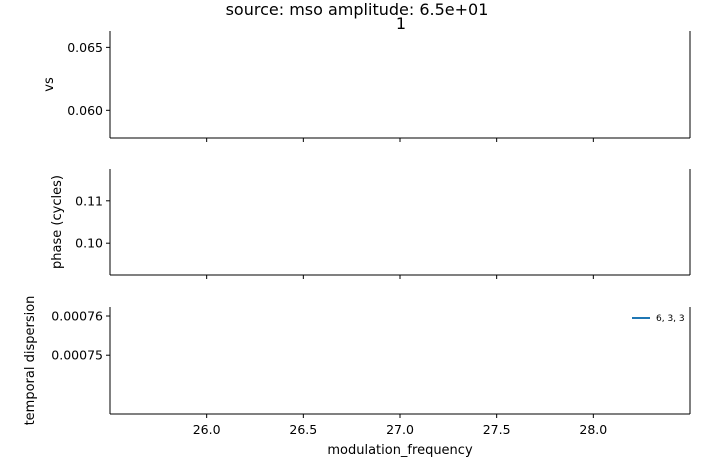 This screenshot has width=708, height=472. Describe the element at coordinates (57, 222) in the screenshot. I see `panel-2-ylabel: phase (cycles)` at that location.